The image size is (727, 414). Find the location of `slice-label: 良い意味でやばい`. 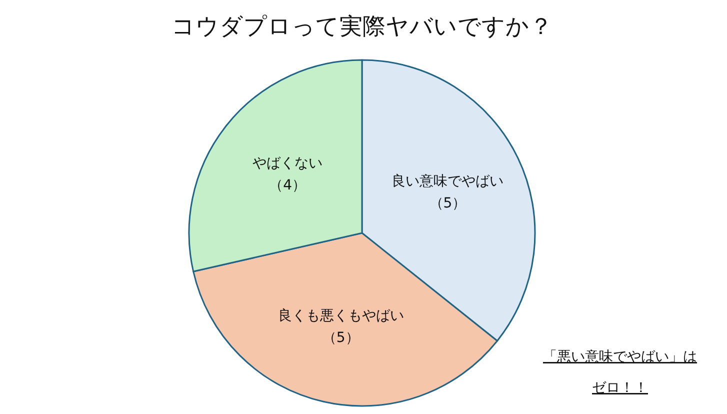

slice-label: 良い意味でやばい is located at coordinates (448, 182).